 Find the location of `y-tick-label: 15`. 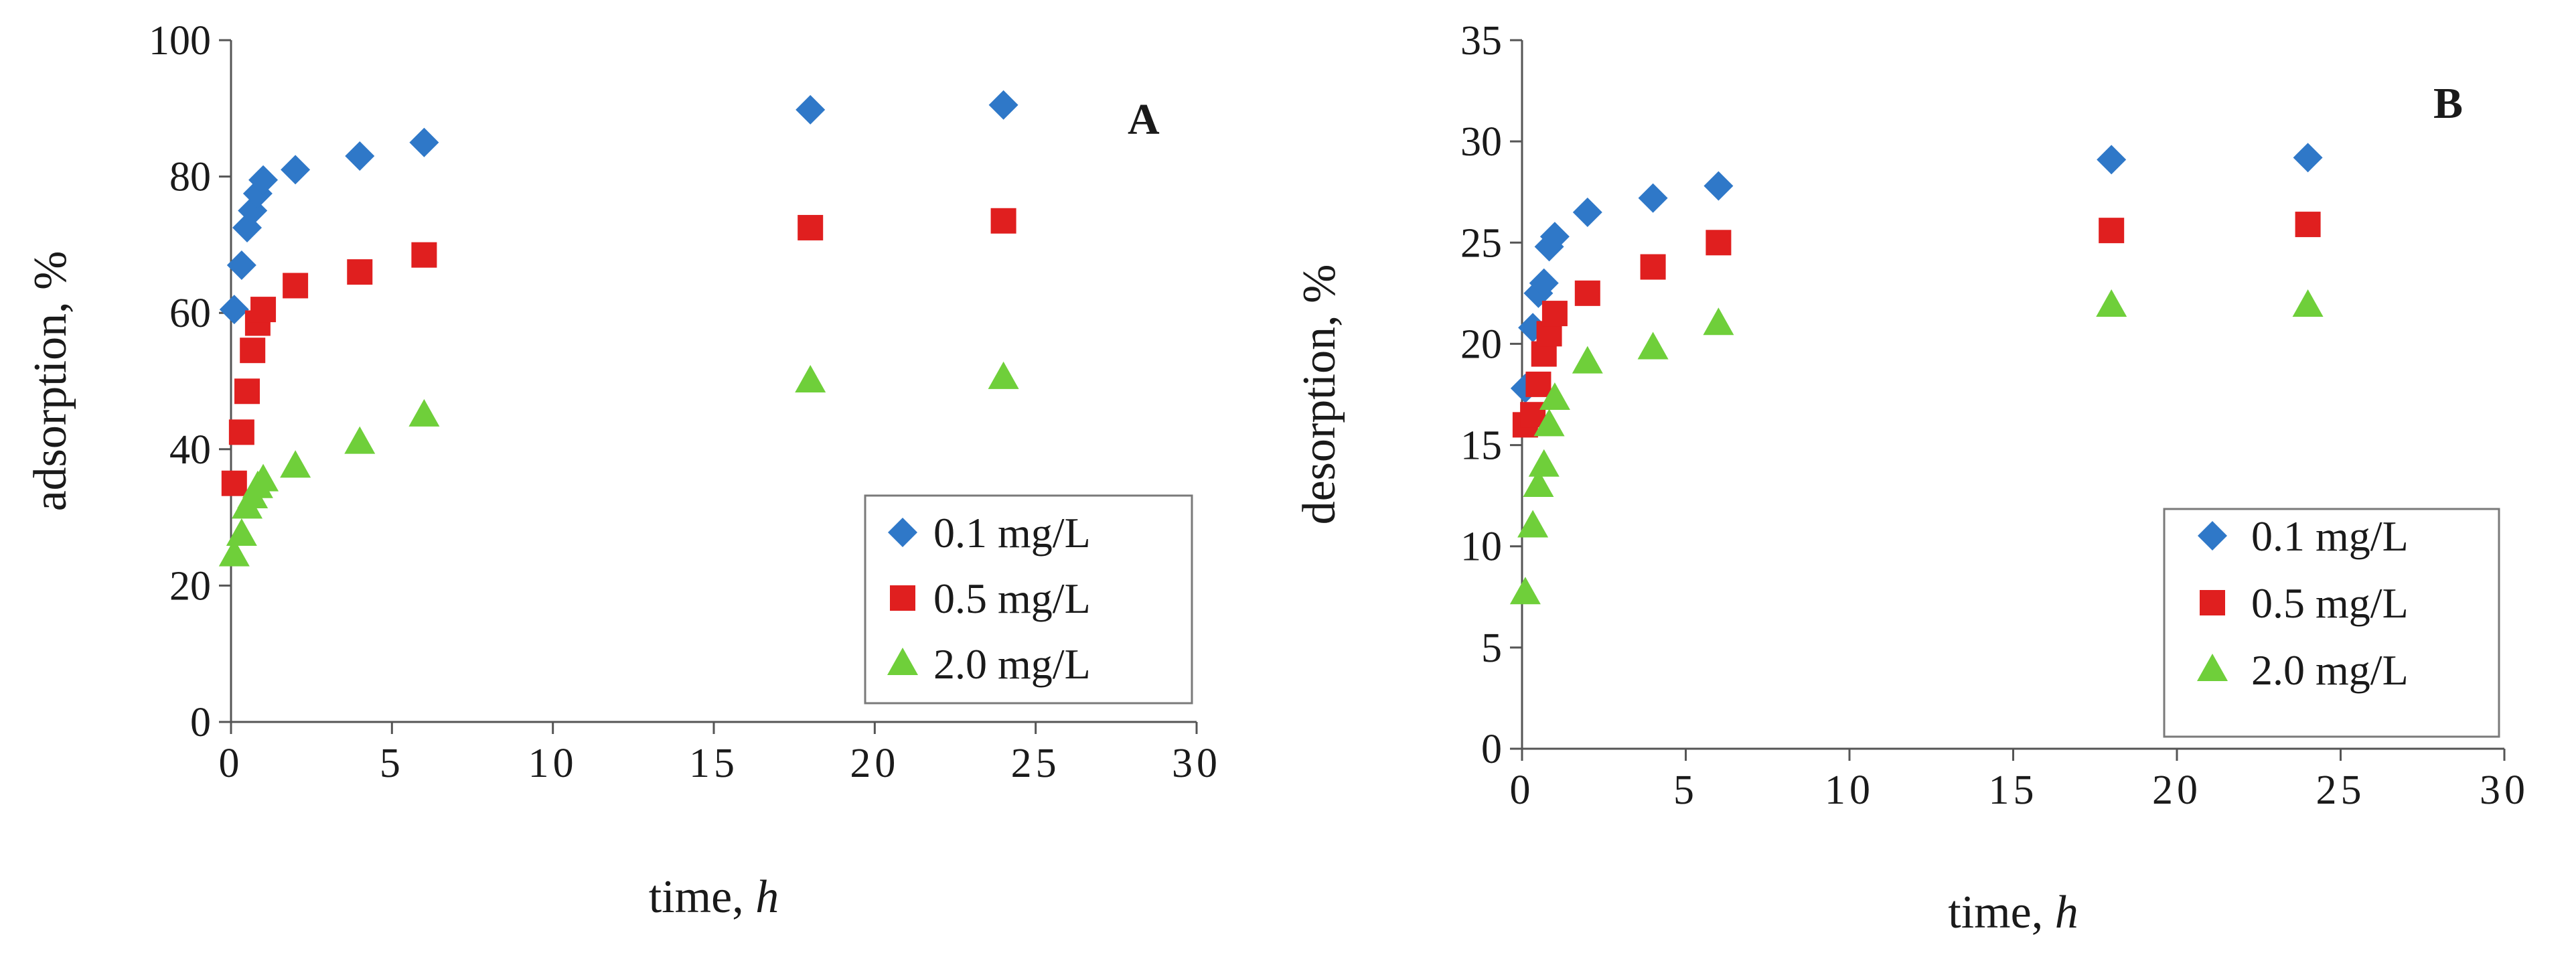

y-tick-label: 15 is located at coordinates (1481, 446).